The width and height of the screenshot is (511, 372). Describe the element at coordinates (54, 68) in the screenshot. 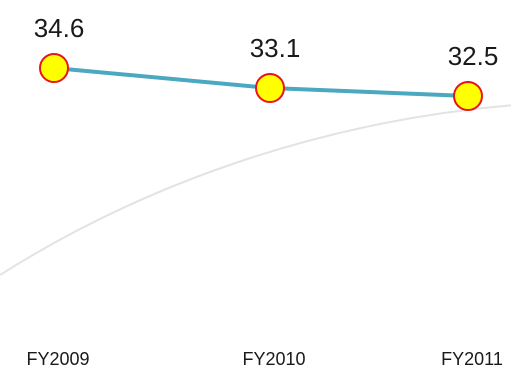

I see `data-point-FY2009` at that location.